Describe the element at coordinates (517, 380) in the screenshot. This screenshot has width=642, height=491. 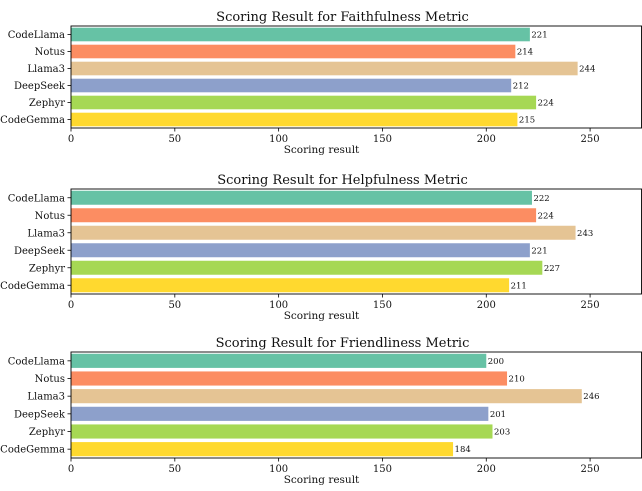
I see `data-label: 210` at that location.